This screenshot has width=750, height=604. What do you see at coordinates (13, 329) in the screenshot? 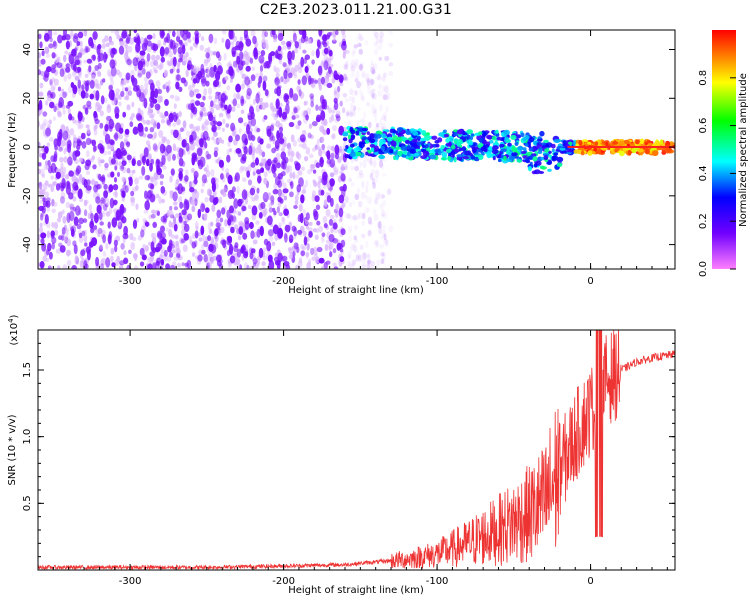
I see `snr-yscale-label: (x104)` at bounding box center [13, 329].